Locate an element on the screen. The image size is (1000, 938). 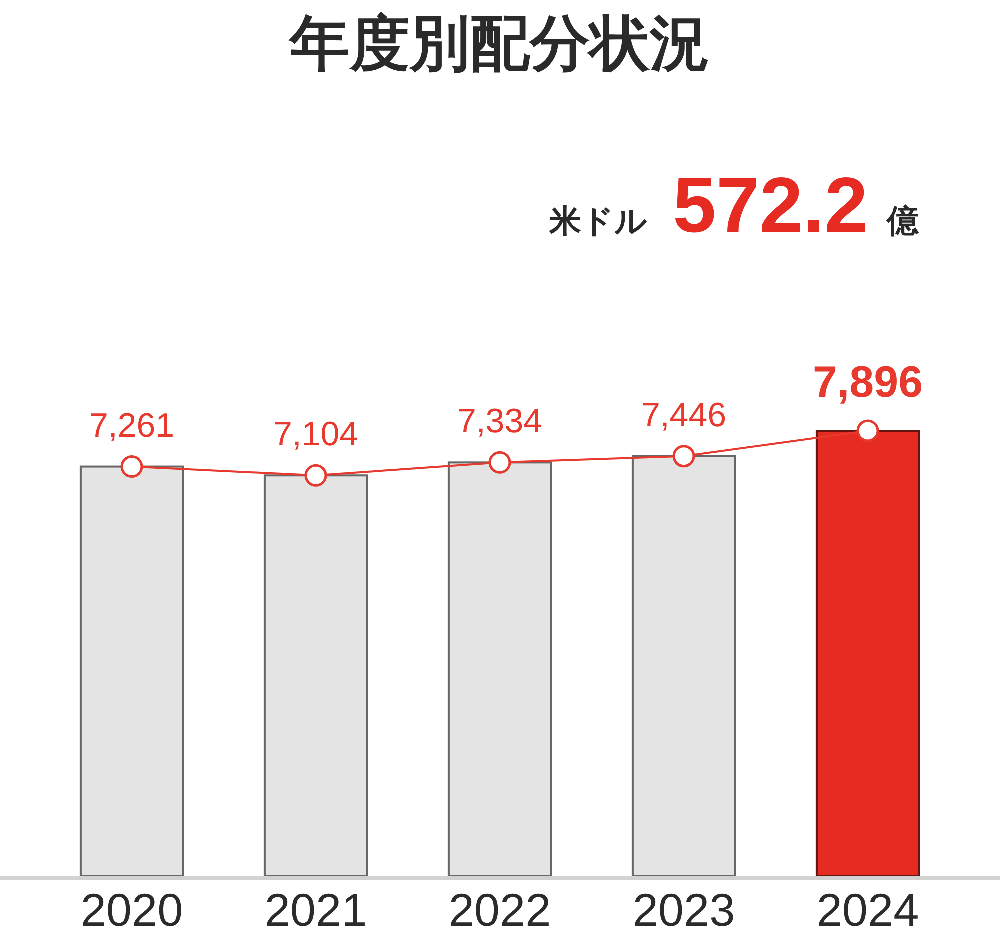
data-label: 7,104 is located at coordinates (316, 435).